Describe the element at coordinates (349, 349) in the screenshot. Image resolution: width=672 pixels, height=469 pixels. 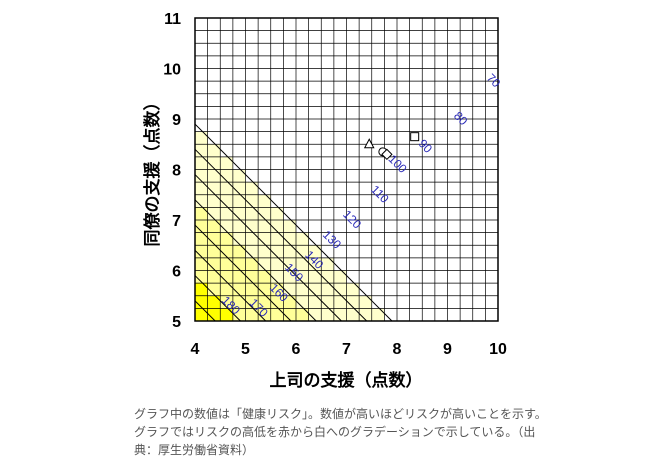
I see `x-tick-labels: 4 5 6 7 8 9 10` at that location.